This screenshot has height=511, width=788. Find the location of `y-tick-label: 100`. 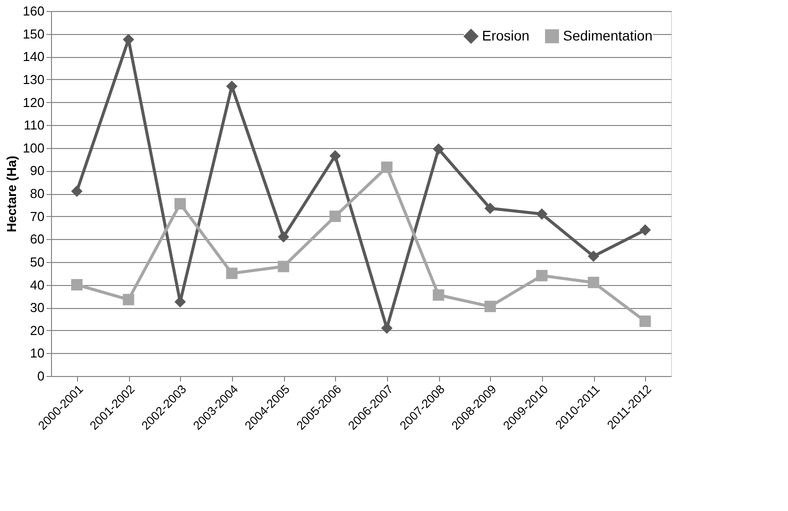

y-tick-label: 100 is located at coordinates (33, 148).